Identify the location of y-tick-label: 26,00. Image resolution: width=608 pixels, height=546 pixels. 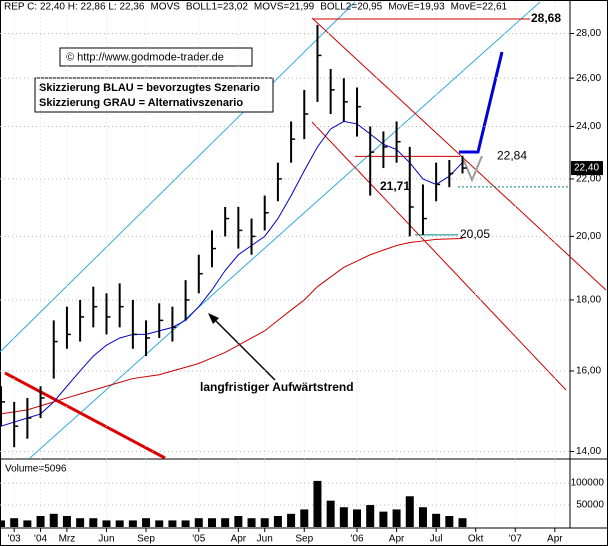
(588, 78).